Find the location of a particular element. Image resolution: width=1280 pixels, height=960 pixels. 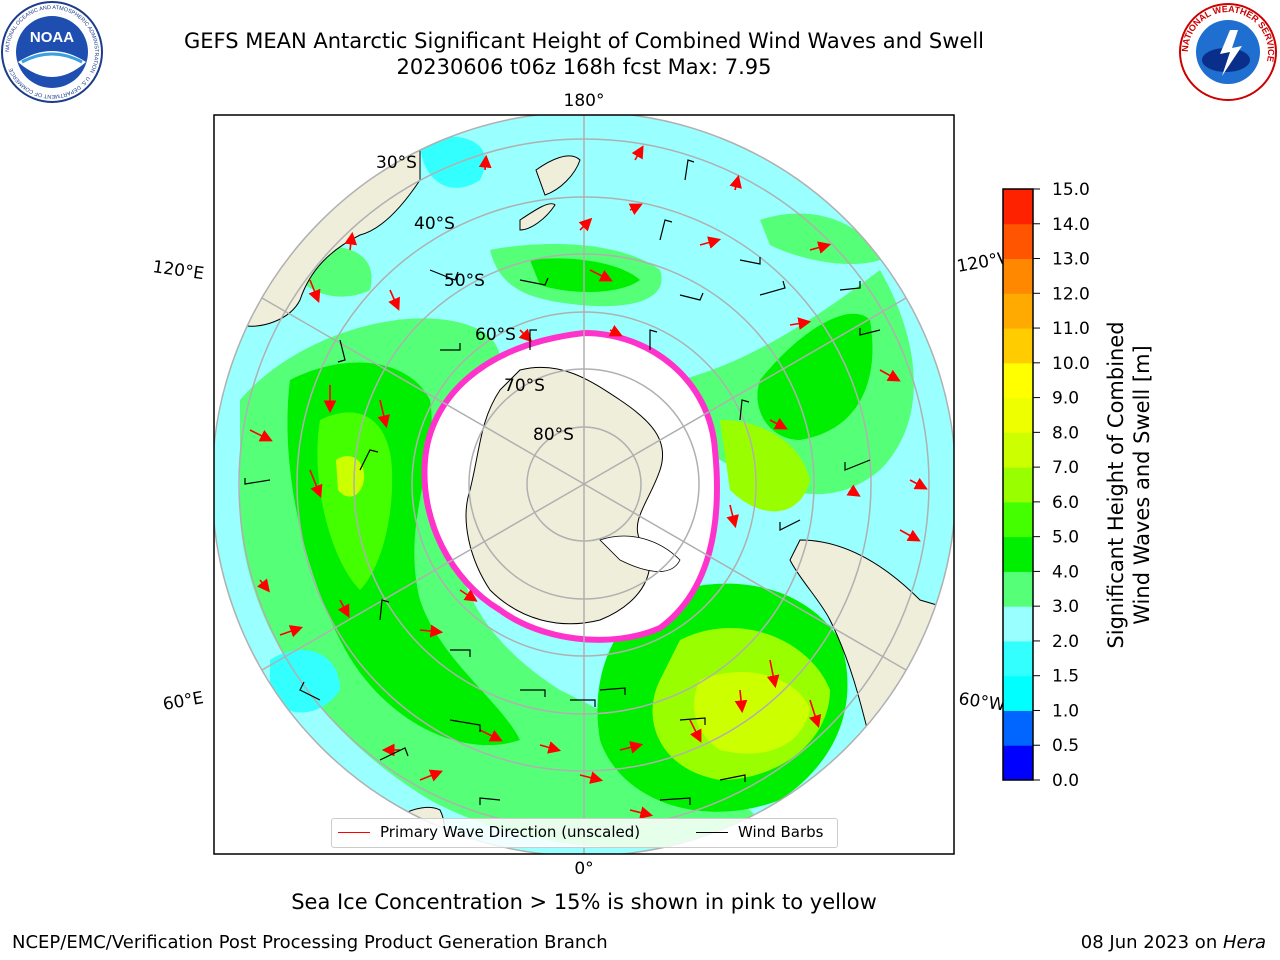

footer-date: 08 Jun 2023 on Hera is located at coordinates (1173, 942).